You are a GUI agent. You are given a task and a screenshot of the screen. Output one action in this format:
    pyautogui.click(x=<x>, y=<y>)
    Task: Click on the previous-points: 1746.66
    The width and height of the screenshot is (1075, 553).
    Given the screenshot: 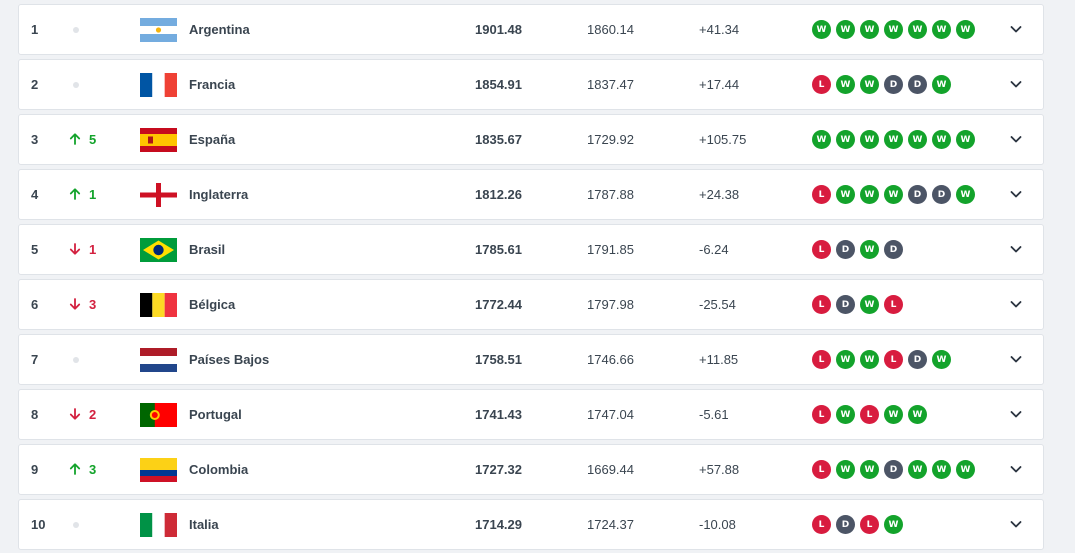 What is the action you would take?
    pyautogui.click(x=610, y=359)
    